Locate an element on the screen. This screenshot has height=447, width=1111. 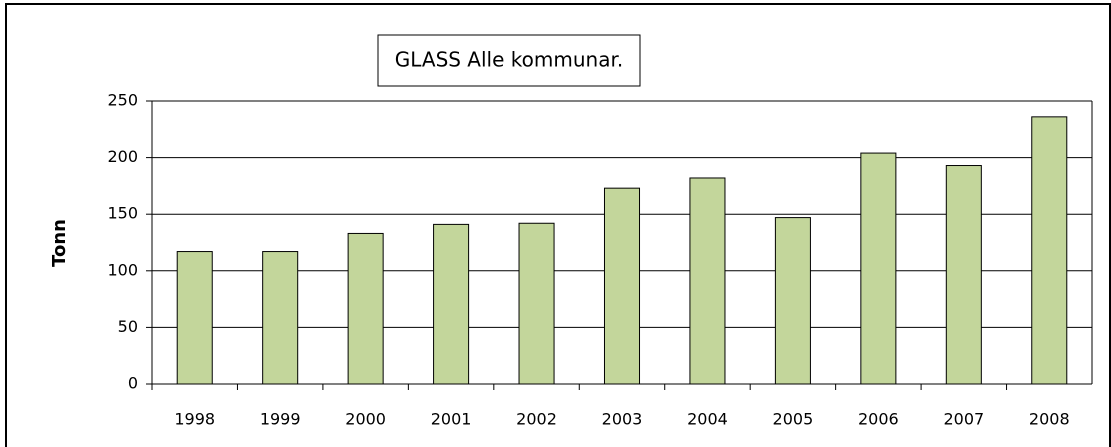
title-box is located at coordinates (509, 60).